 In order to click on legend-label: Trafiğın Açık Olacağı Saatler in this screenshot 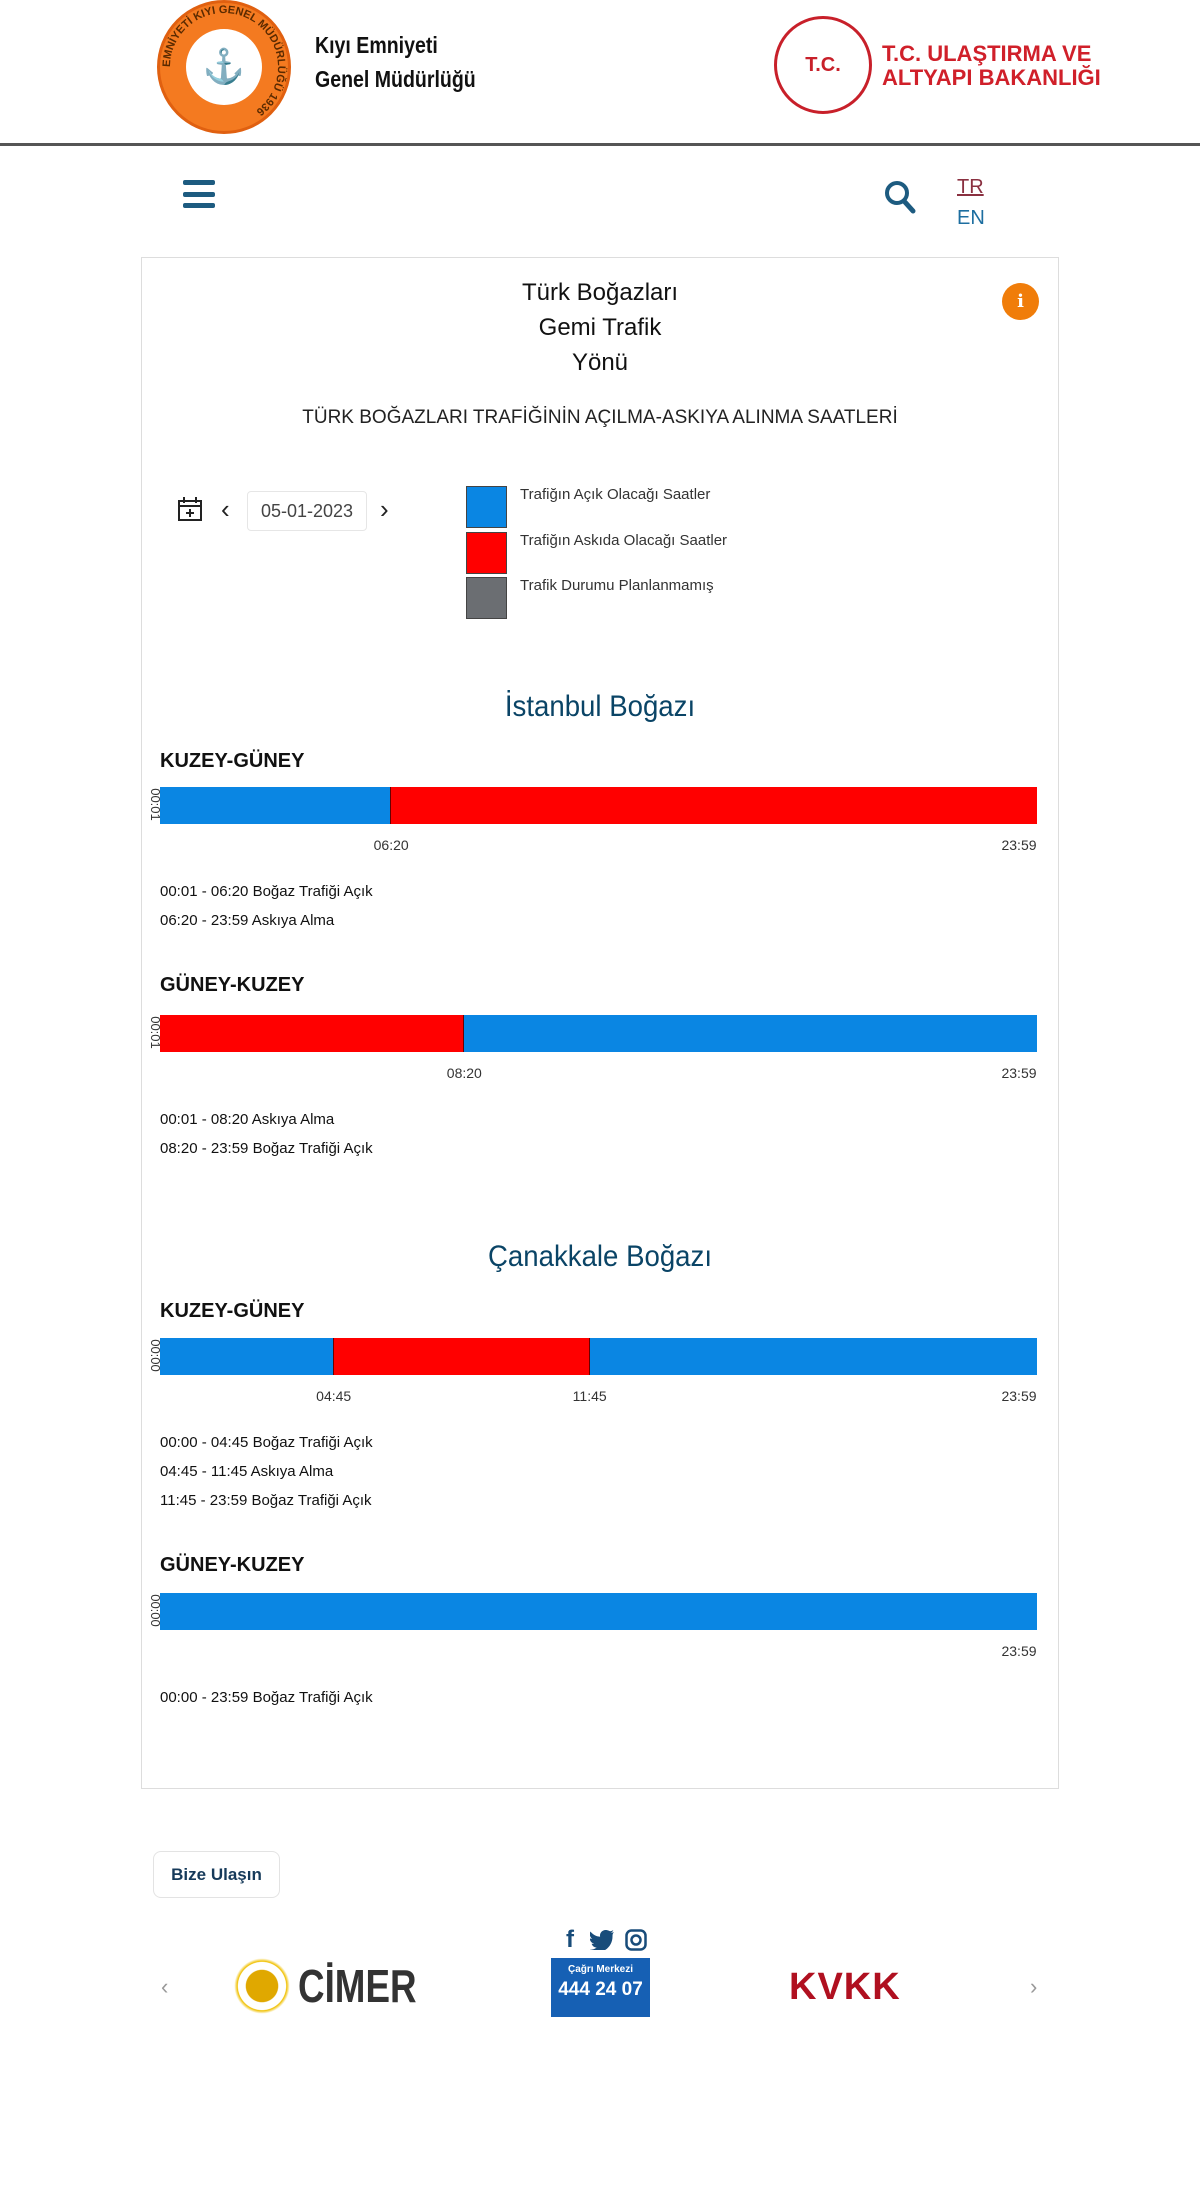, I will do `click(615, 494)`.